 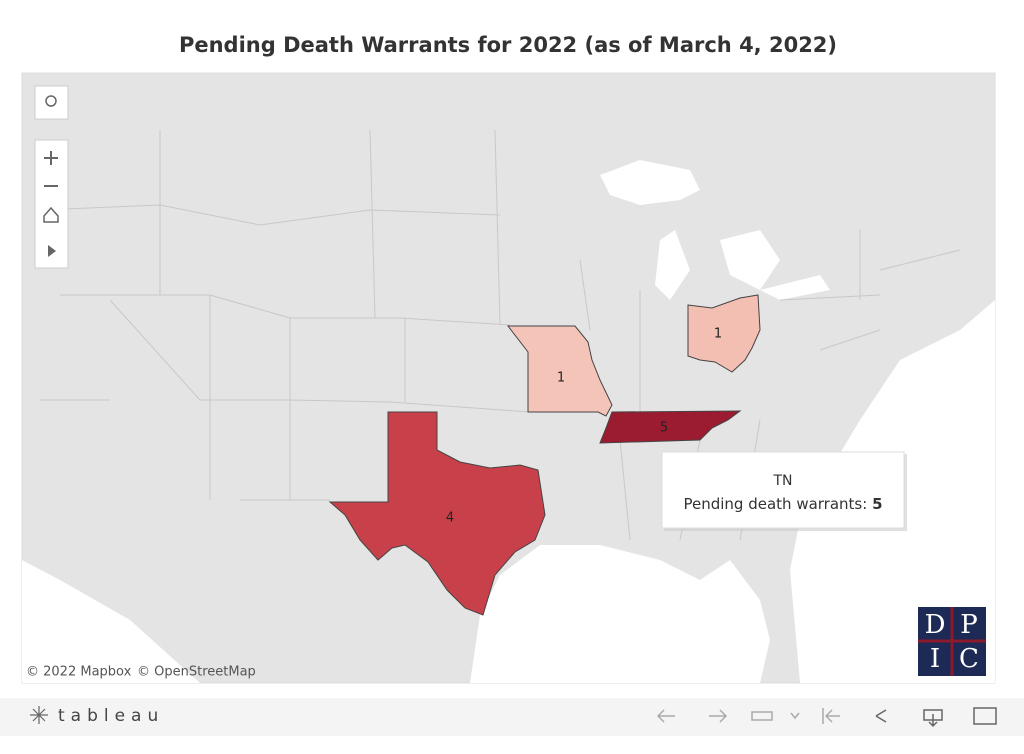 I want to click on state-label: 5, so click(x=664, y=428).